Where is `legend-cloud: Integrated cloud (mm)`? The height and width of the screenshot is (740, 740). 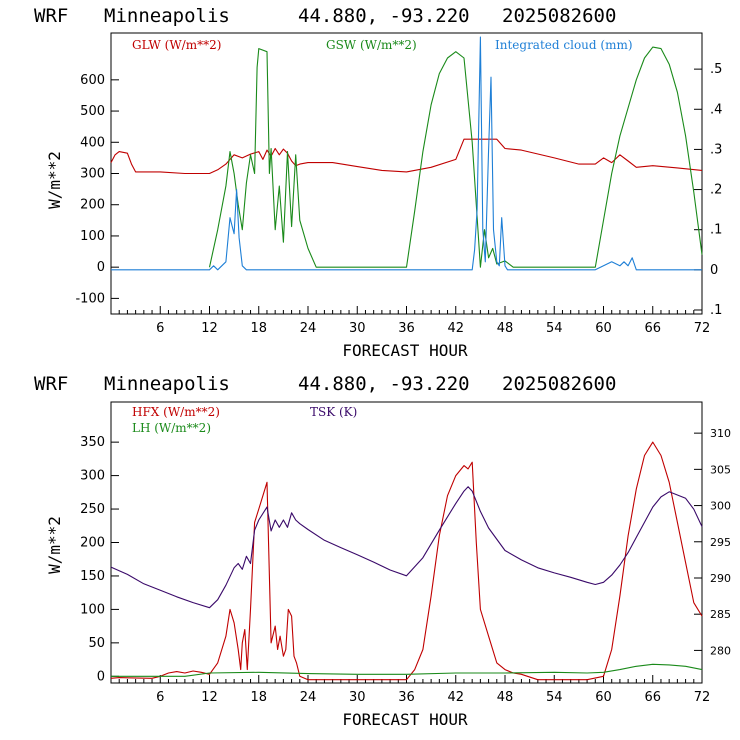
legend-cloud: Integrated cloud (mm) is located at coordinates (564, 45).